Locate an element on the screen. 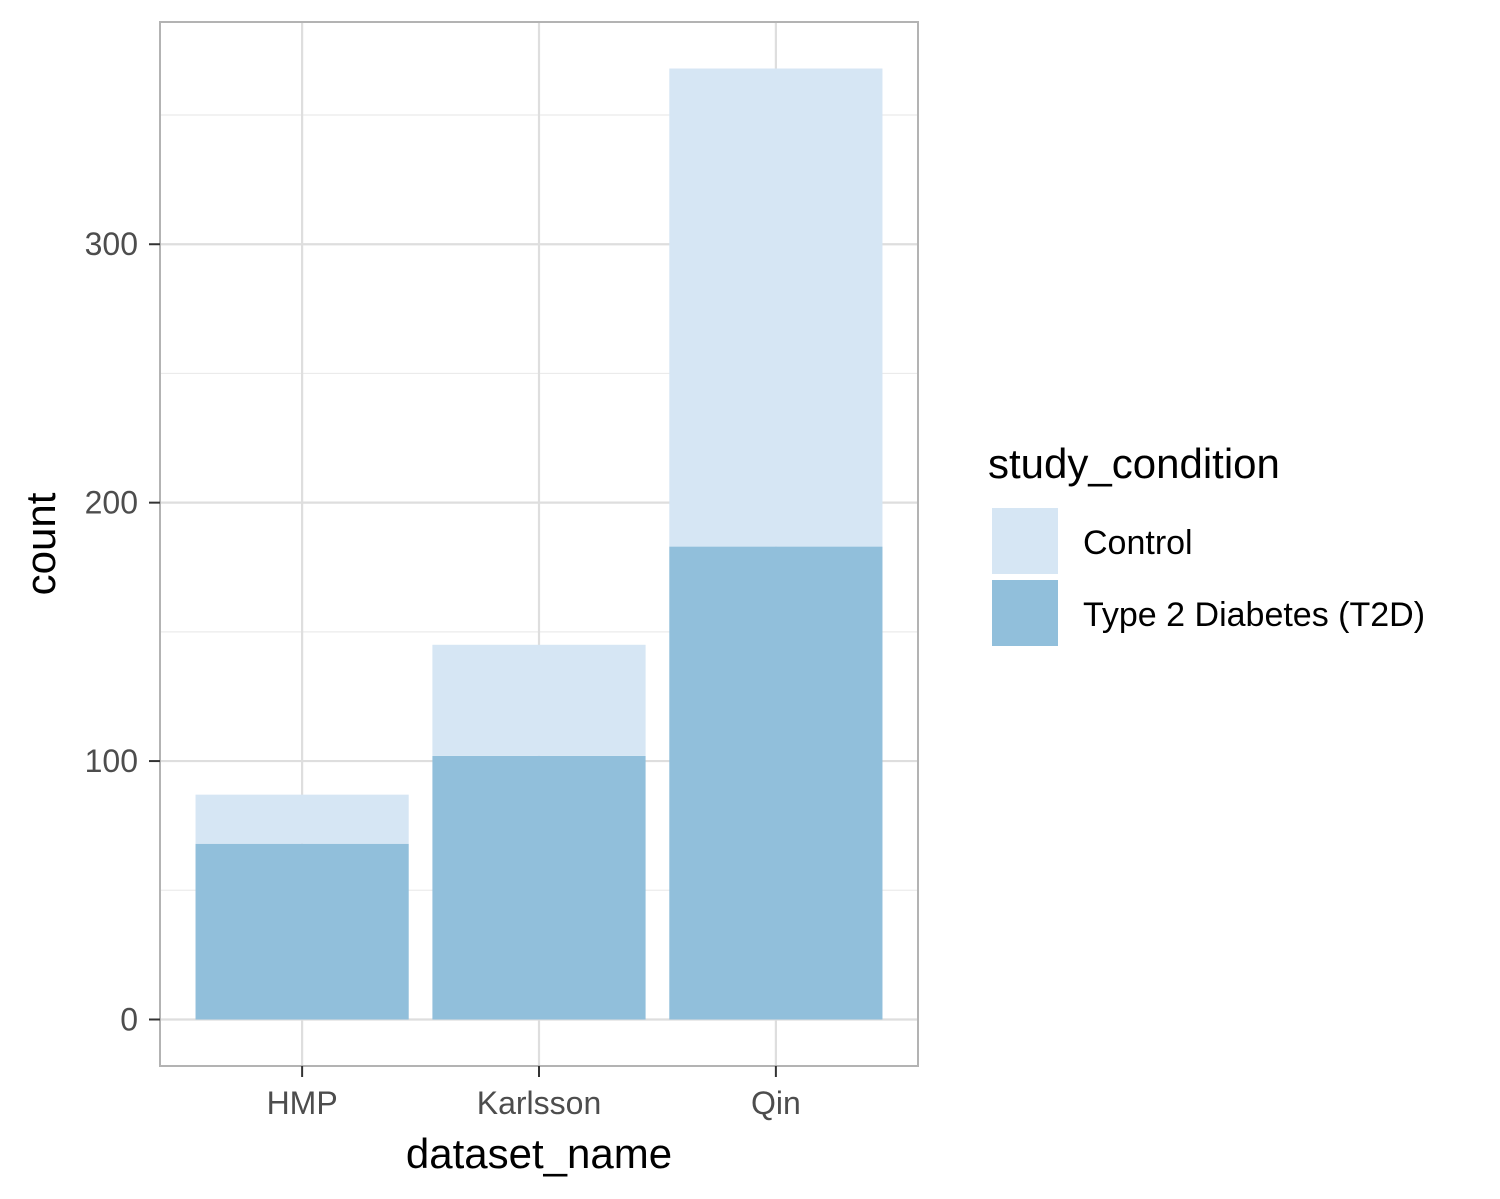 The width and height of the screenshot is (1500, 1199). y-axis-title: count is located at coordinates (40, 543).